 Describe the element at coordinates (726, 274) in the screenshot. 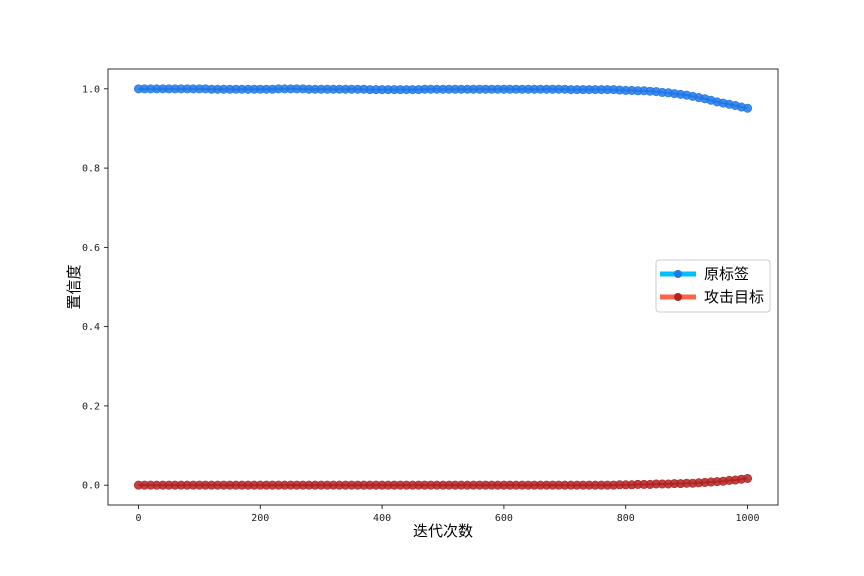

I see `legend-label: 原标签` at that location.